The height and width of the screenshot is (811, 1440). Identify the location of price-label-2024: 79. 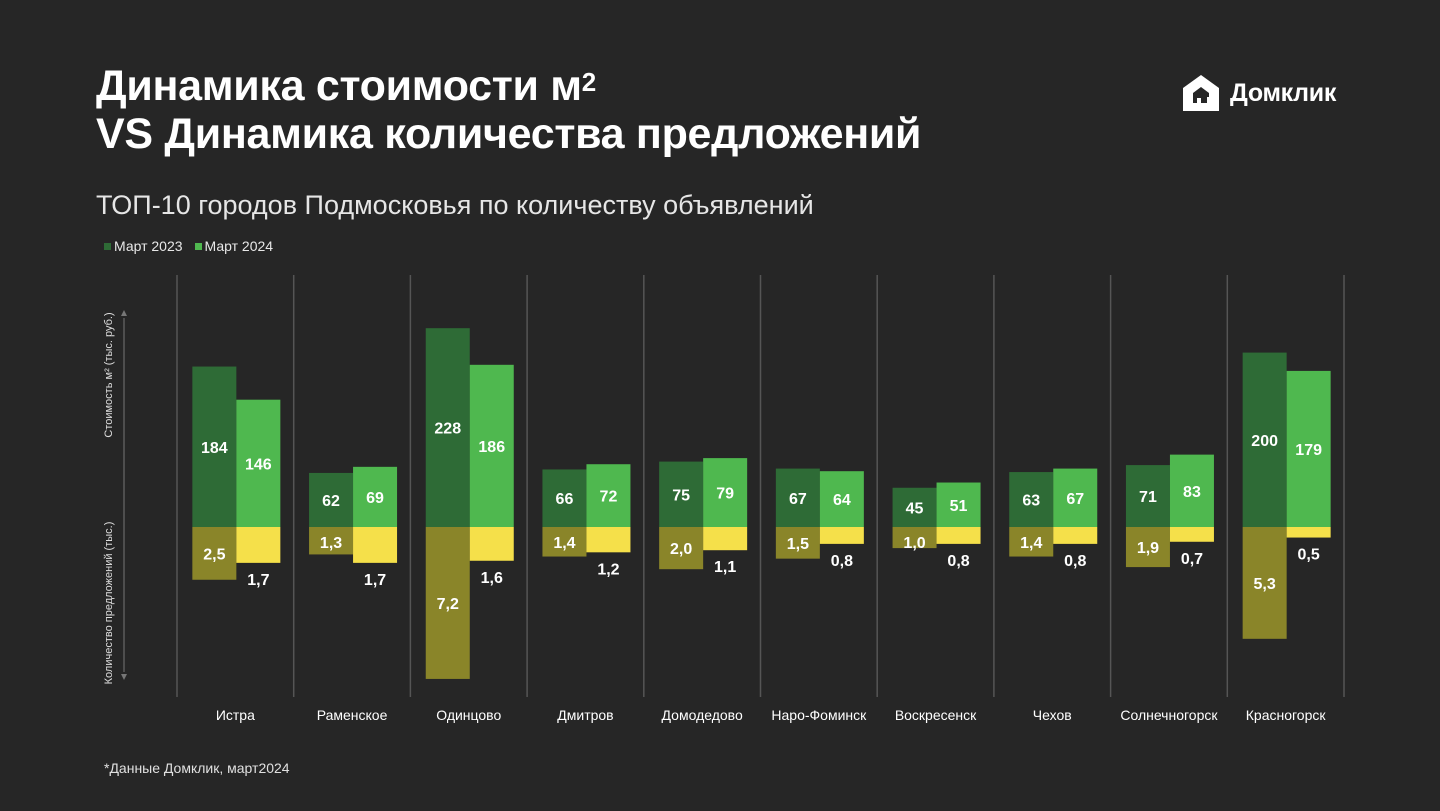
(725, 494).